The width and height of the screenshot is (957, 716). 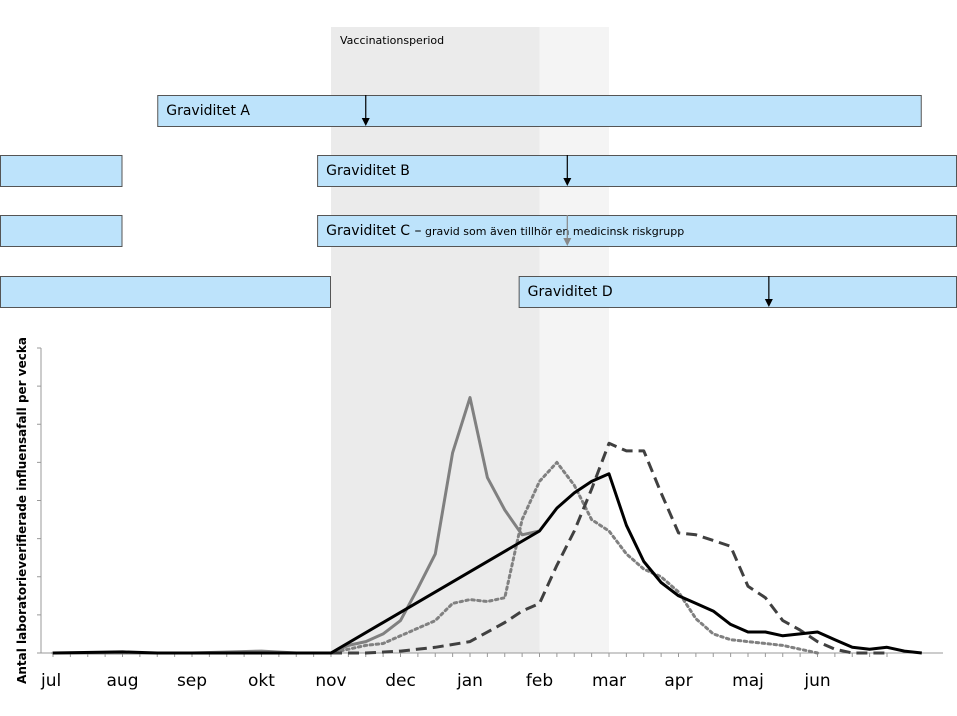 What do you see at coordinates (435, 681) in the screenshot?
I see `x-tick-labels: jul aug sep okt nov dec jan feb mar apr maj jun` at bounding box center [435, 681].